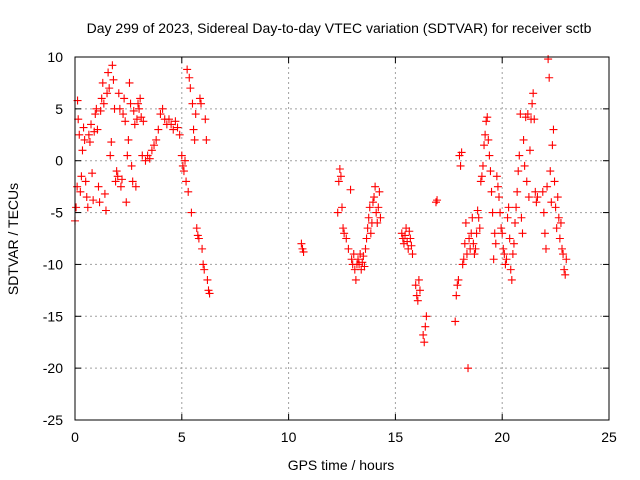 The image size is (640, 480). Describe the element at coordinates (182, 437) in the screenshot. I see `x-tick-label: 5` at that location.